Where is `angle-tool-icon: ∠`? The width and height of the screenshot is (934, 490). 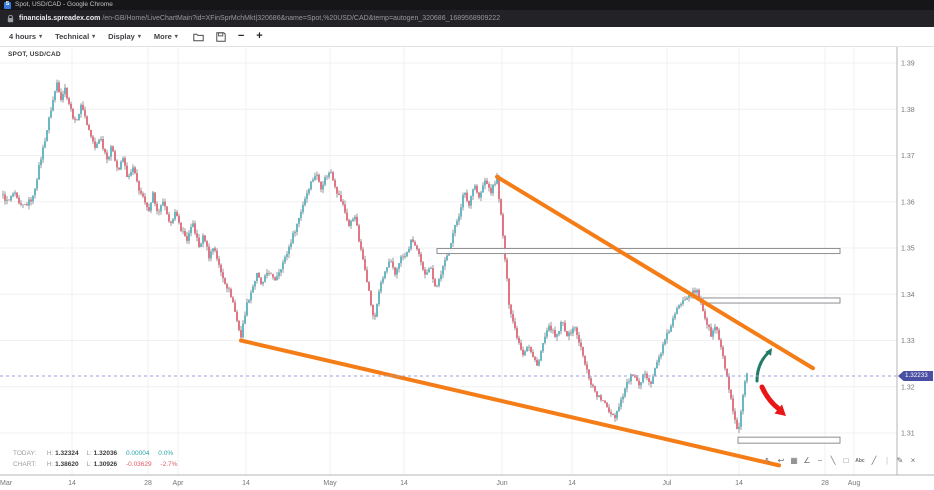
angle-tool-icon: ∠ is located at coordinates (807, 460).